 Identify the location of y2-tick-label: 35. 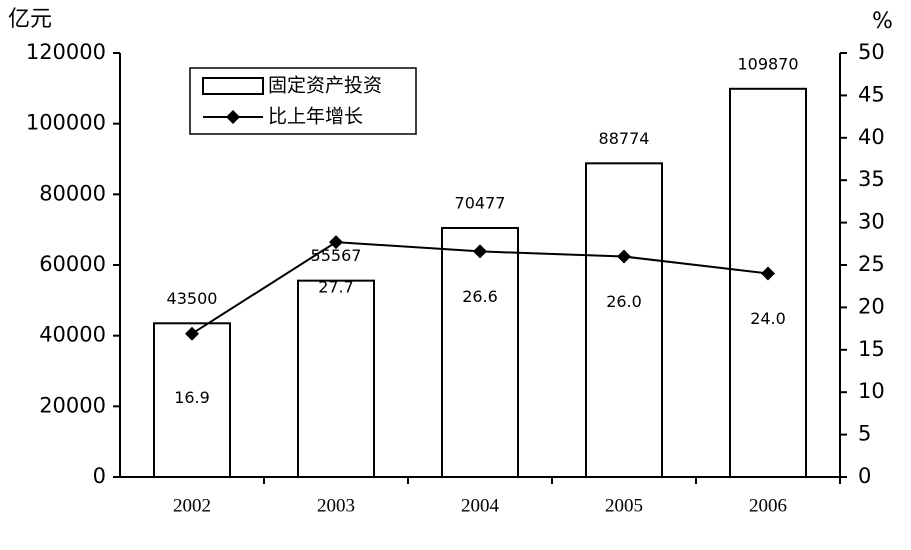
(871, 179).